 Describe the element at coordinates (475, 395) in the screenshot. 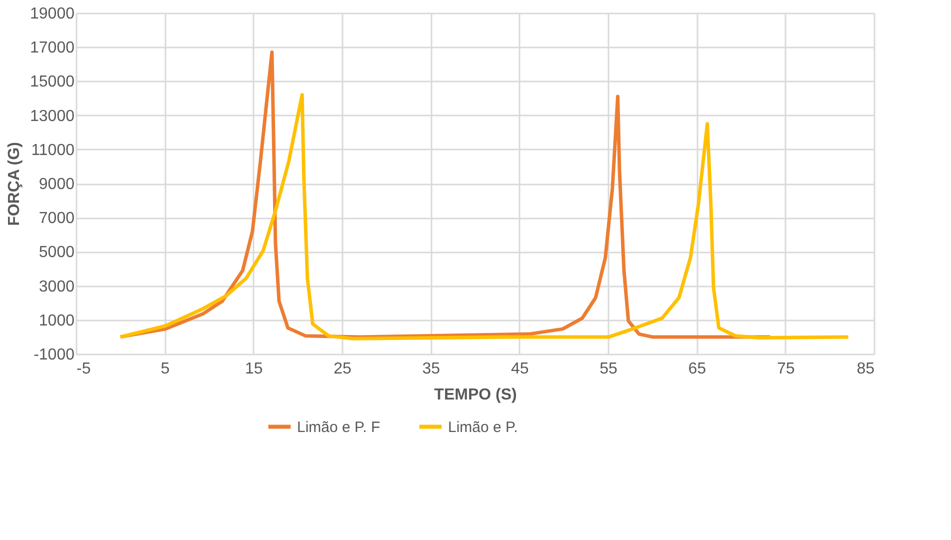

I see `x-axis-title: TEMPO (S)` at that location.